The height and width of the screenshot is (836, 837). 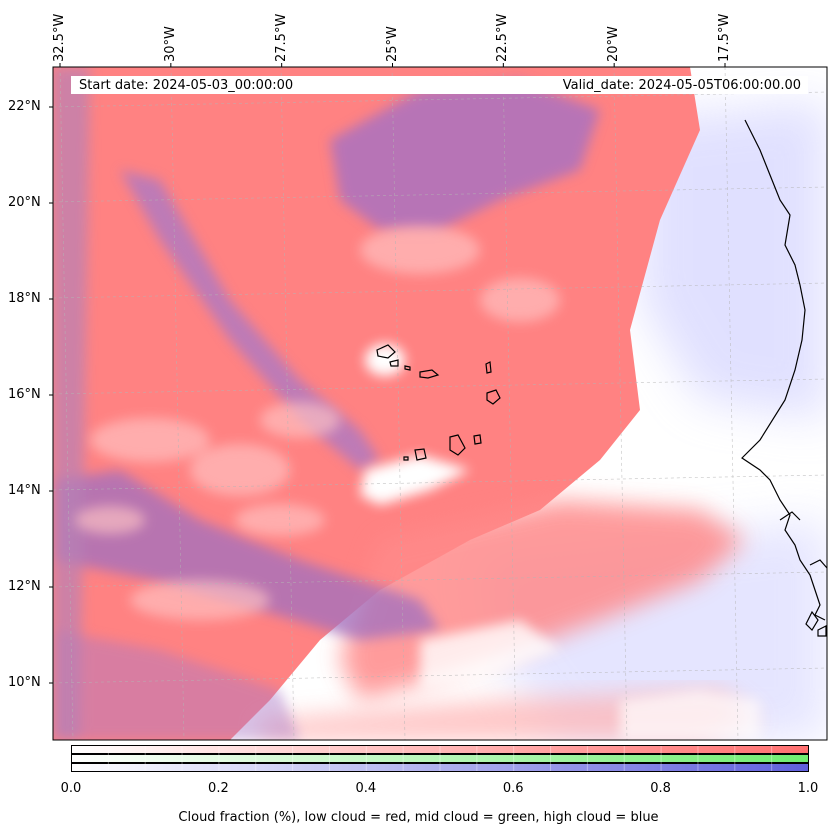 What do you see at coordinates (51, 395) in the screenshot?
I see `latitude-tick-marks` at bounding box center [51, 395].